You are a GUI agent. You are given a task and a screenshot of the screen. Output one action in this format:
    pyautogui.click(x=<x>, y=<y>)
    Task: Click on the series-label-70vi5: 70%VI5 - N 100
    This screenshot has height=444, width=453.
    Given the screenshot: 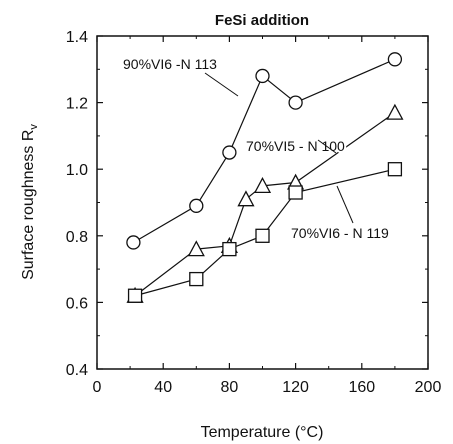 What is the action you would take?
    pyautogui.click(x=295, y=146)
    